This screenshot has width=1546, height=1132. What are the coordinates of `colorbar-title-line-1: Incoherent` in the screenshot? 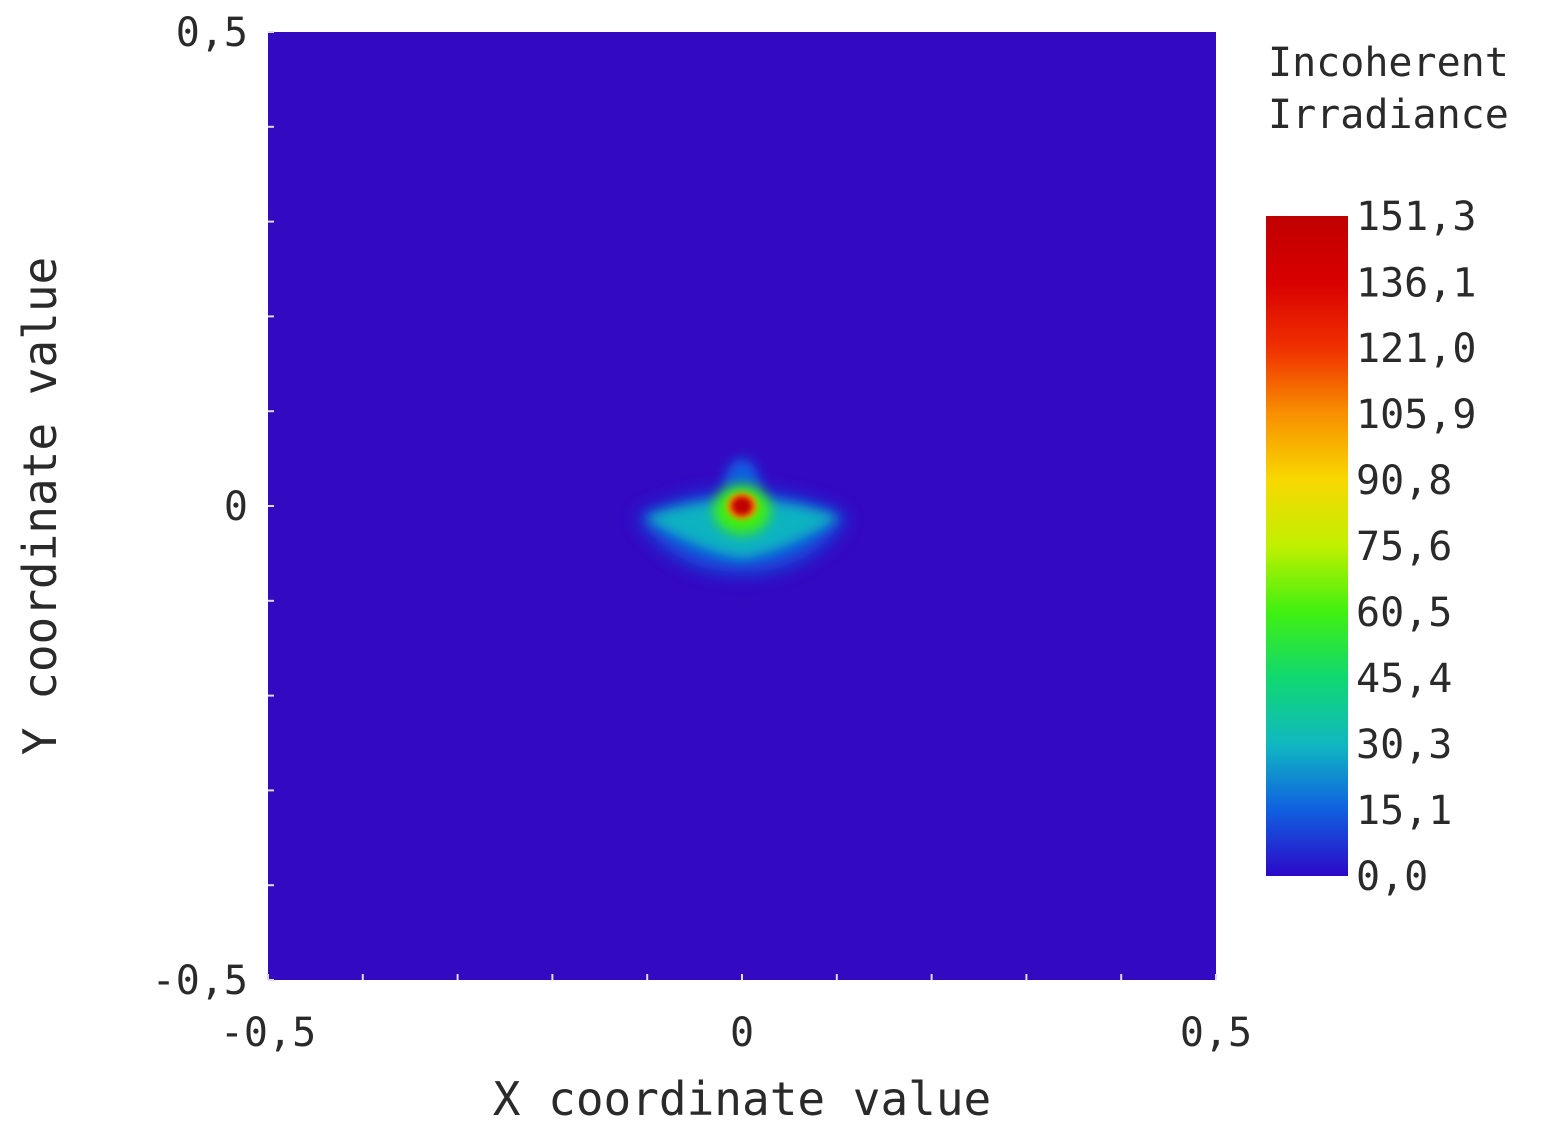 It's located at (1388, 63).